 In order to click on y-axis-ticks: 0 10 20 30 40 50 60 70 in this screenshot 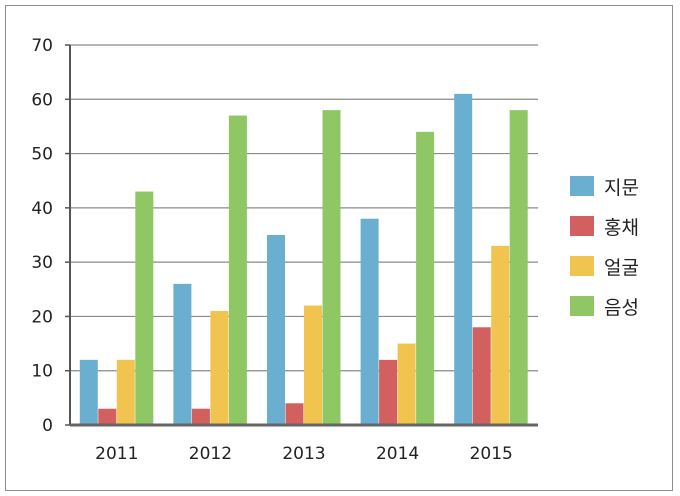, I will do `click(50, 236)`.